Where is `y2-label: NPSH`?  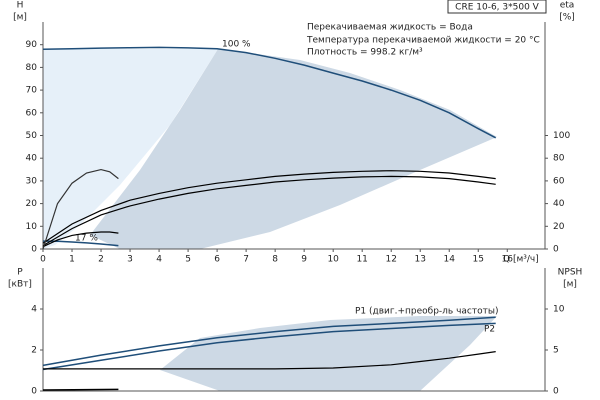 y2-label: NPSH is located at coordinates (570, 273).